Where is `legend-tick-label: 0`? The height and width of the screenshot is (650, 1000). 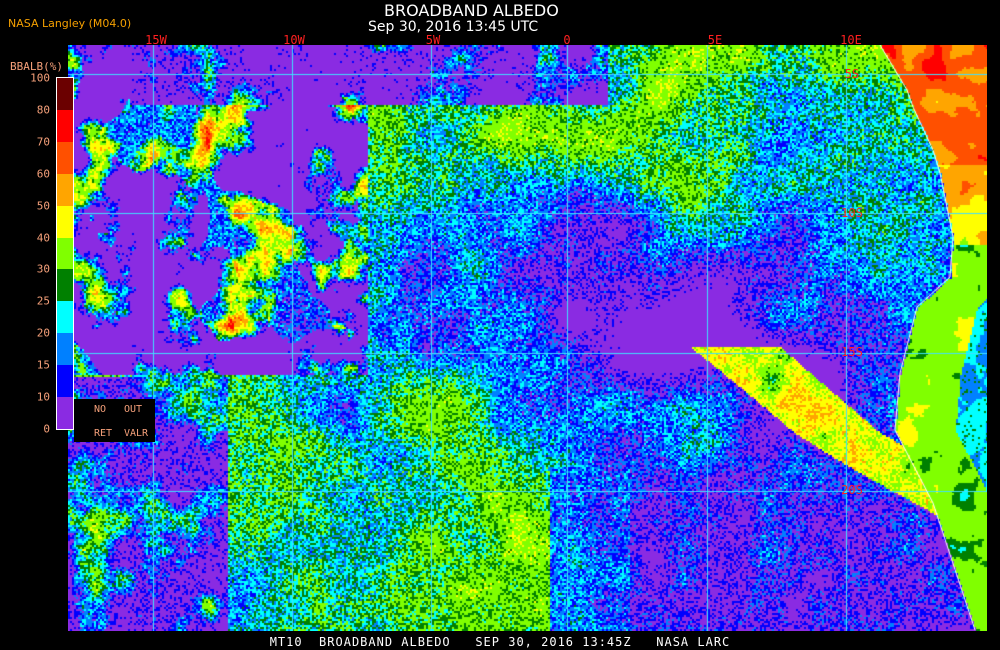 legend-tick-label: 0 is located at coordinates (46, 429).